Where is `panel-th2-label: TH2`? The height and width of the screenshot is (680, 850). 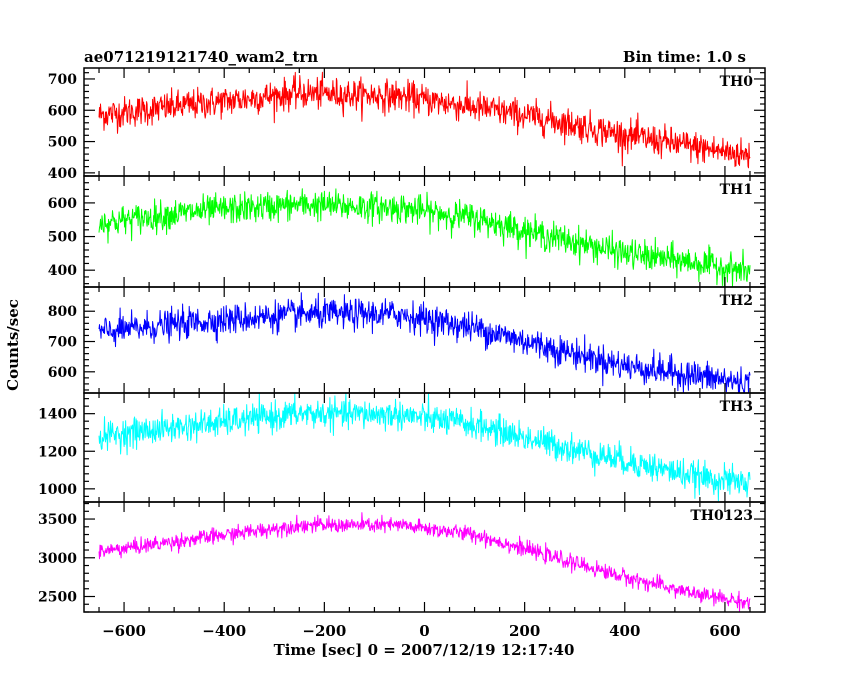
panel-th2-label: TH2 is located at coordinates (736, 301).